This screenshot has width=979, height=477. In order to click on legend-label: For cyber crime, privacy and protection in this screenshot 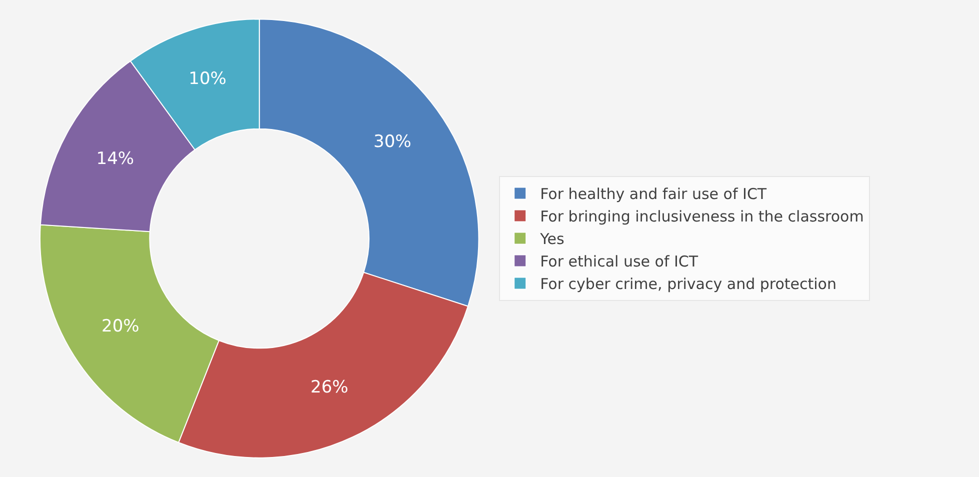, I will do `click(688, 284)`.